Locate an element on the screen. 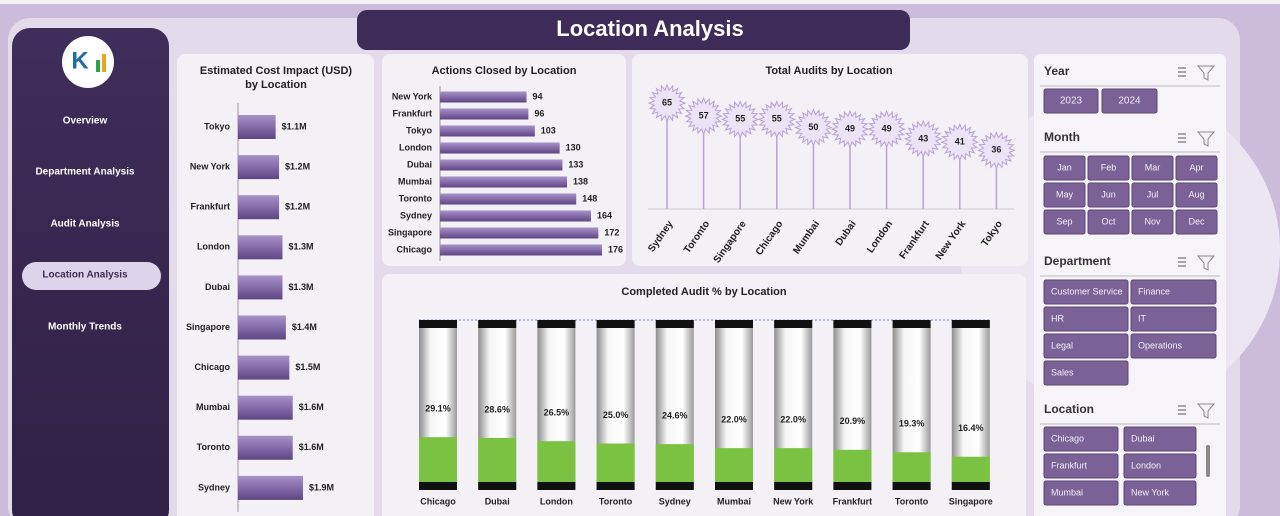 The height and width of the screenshot is (516, 1280). slicer-item: New York is located at coordinates (1150, 492).